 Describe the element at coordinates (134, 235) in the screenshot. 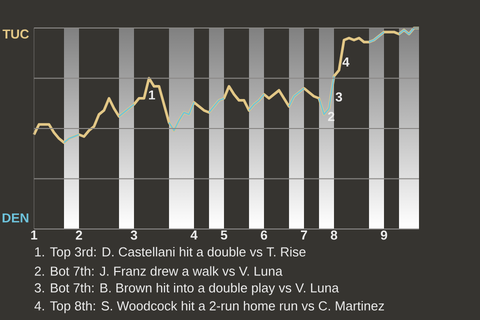

I see `x-tick-label: 3` at that location.